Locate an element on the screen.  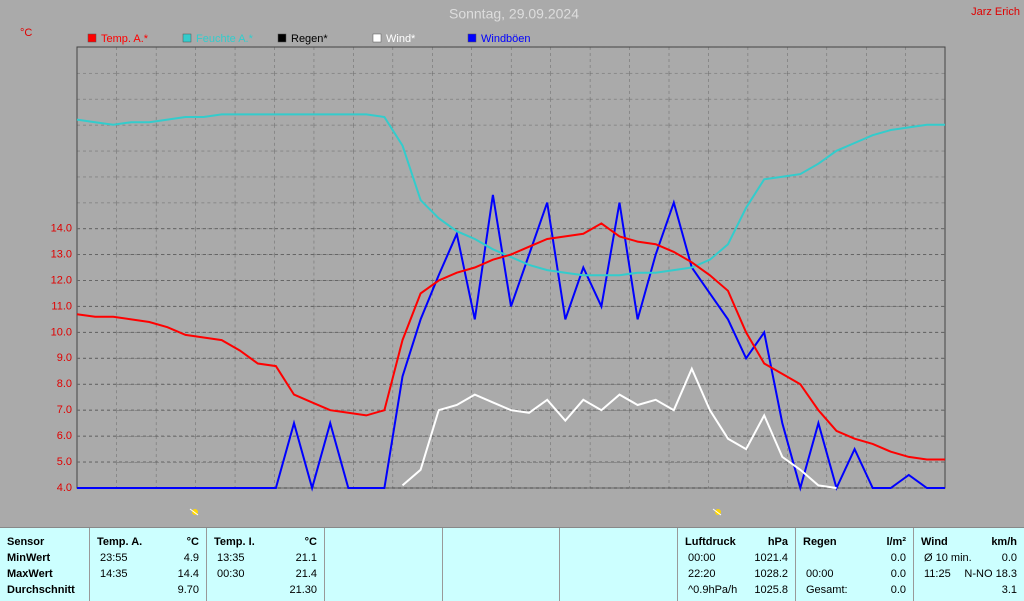
stats-column: Temp. A. °C 23:55 4.9 14:35 14.4 9.70 is located at coordinates (148, 564).